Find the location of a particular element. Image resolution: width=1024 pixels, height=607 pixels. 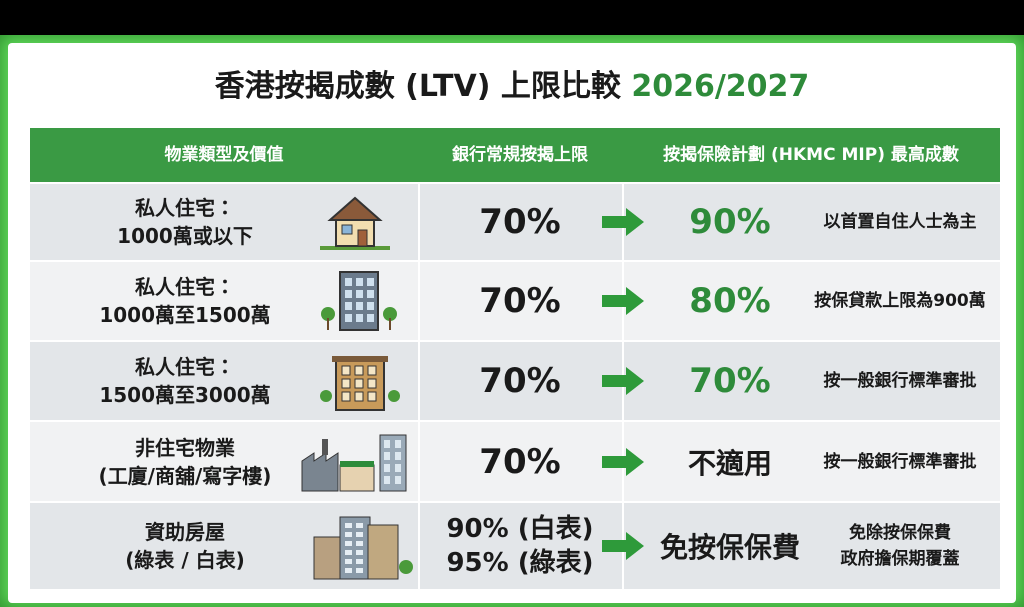

note-text: 政府擔保期覆蓋 is located at coordinates (900, 559).